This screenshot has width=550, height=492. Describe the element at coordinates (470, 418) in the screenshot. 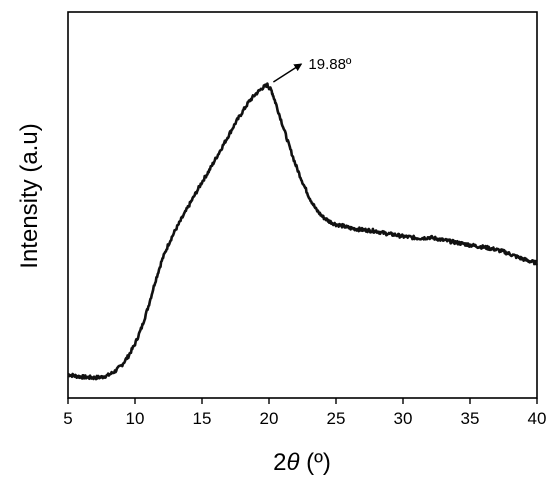

I see `x-tick-label: 35` at that location.